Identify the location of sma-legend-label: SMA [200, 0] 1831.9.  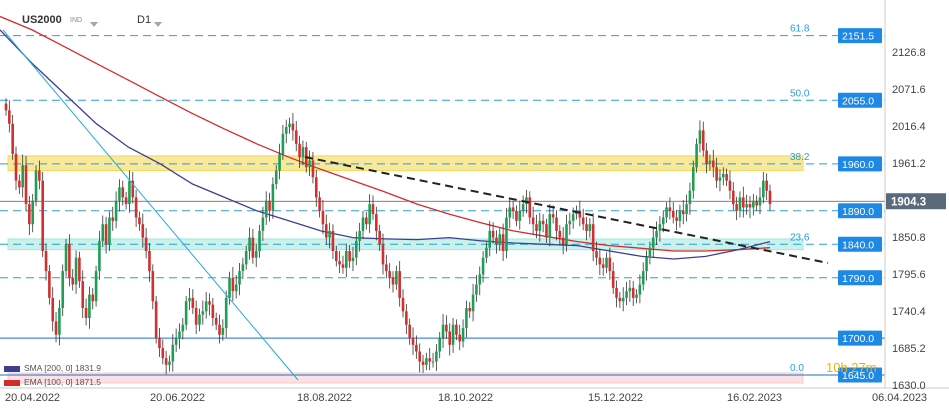
(63, 368).